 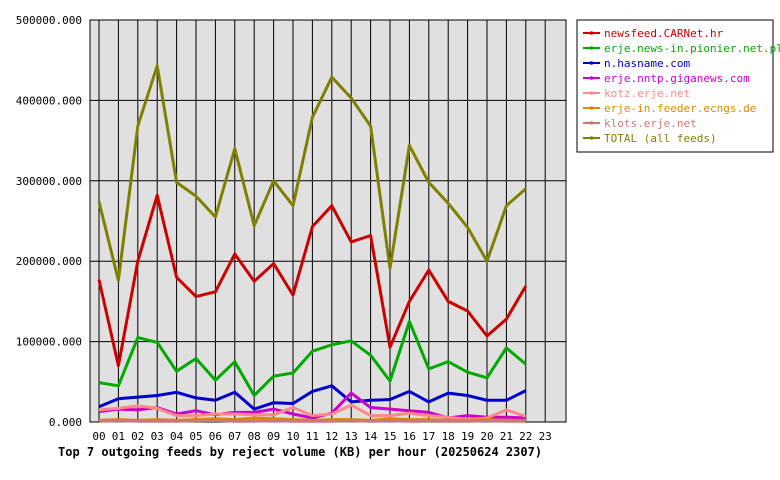 What do you see at coordinates (467, 436) in the screenshot?
I see `x-tick-label: 19` at bounding box center [467, 436].